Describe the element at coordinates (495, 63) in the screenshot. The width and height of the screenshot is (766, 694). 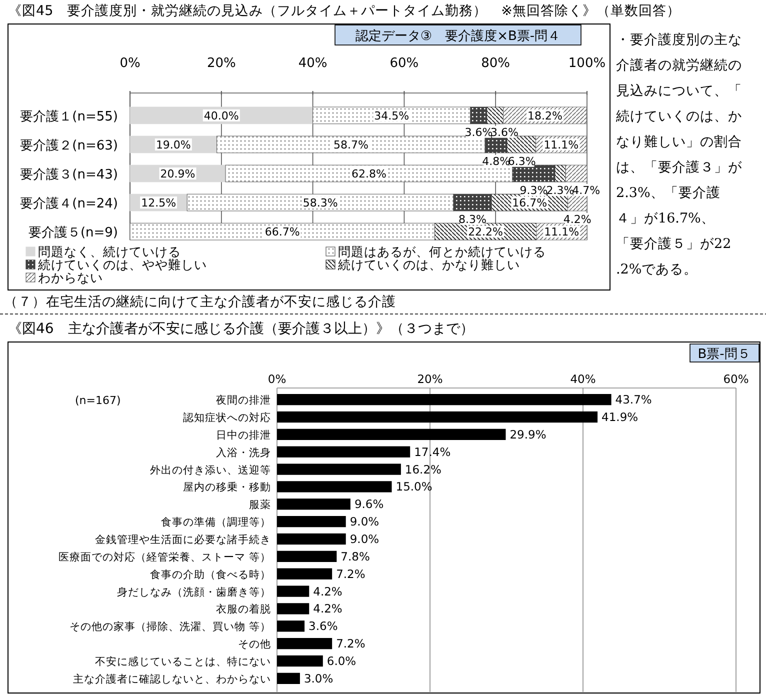
I see `x-tick-label: 80%` at that location.